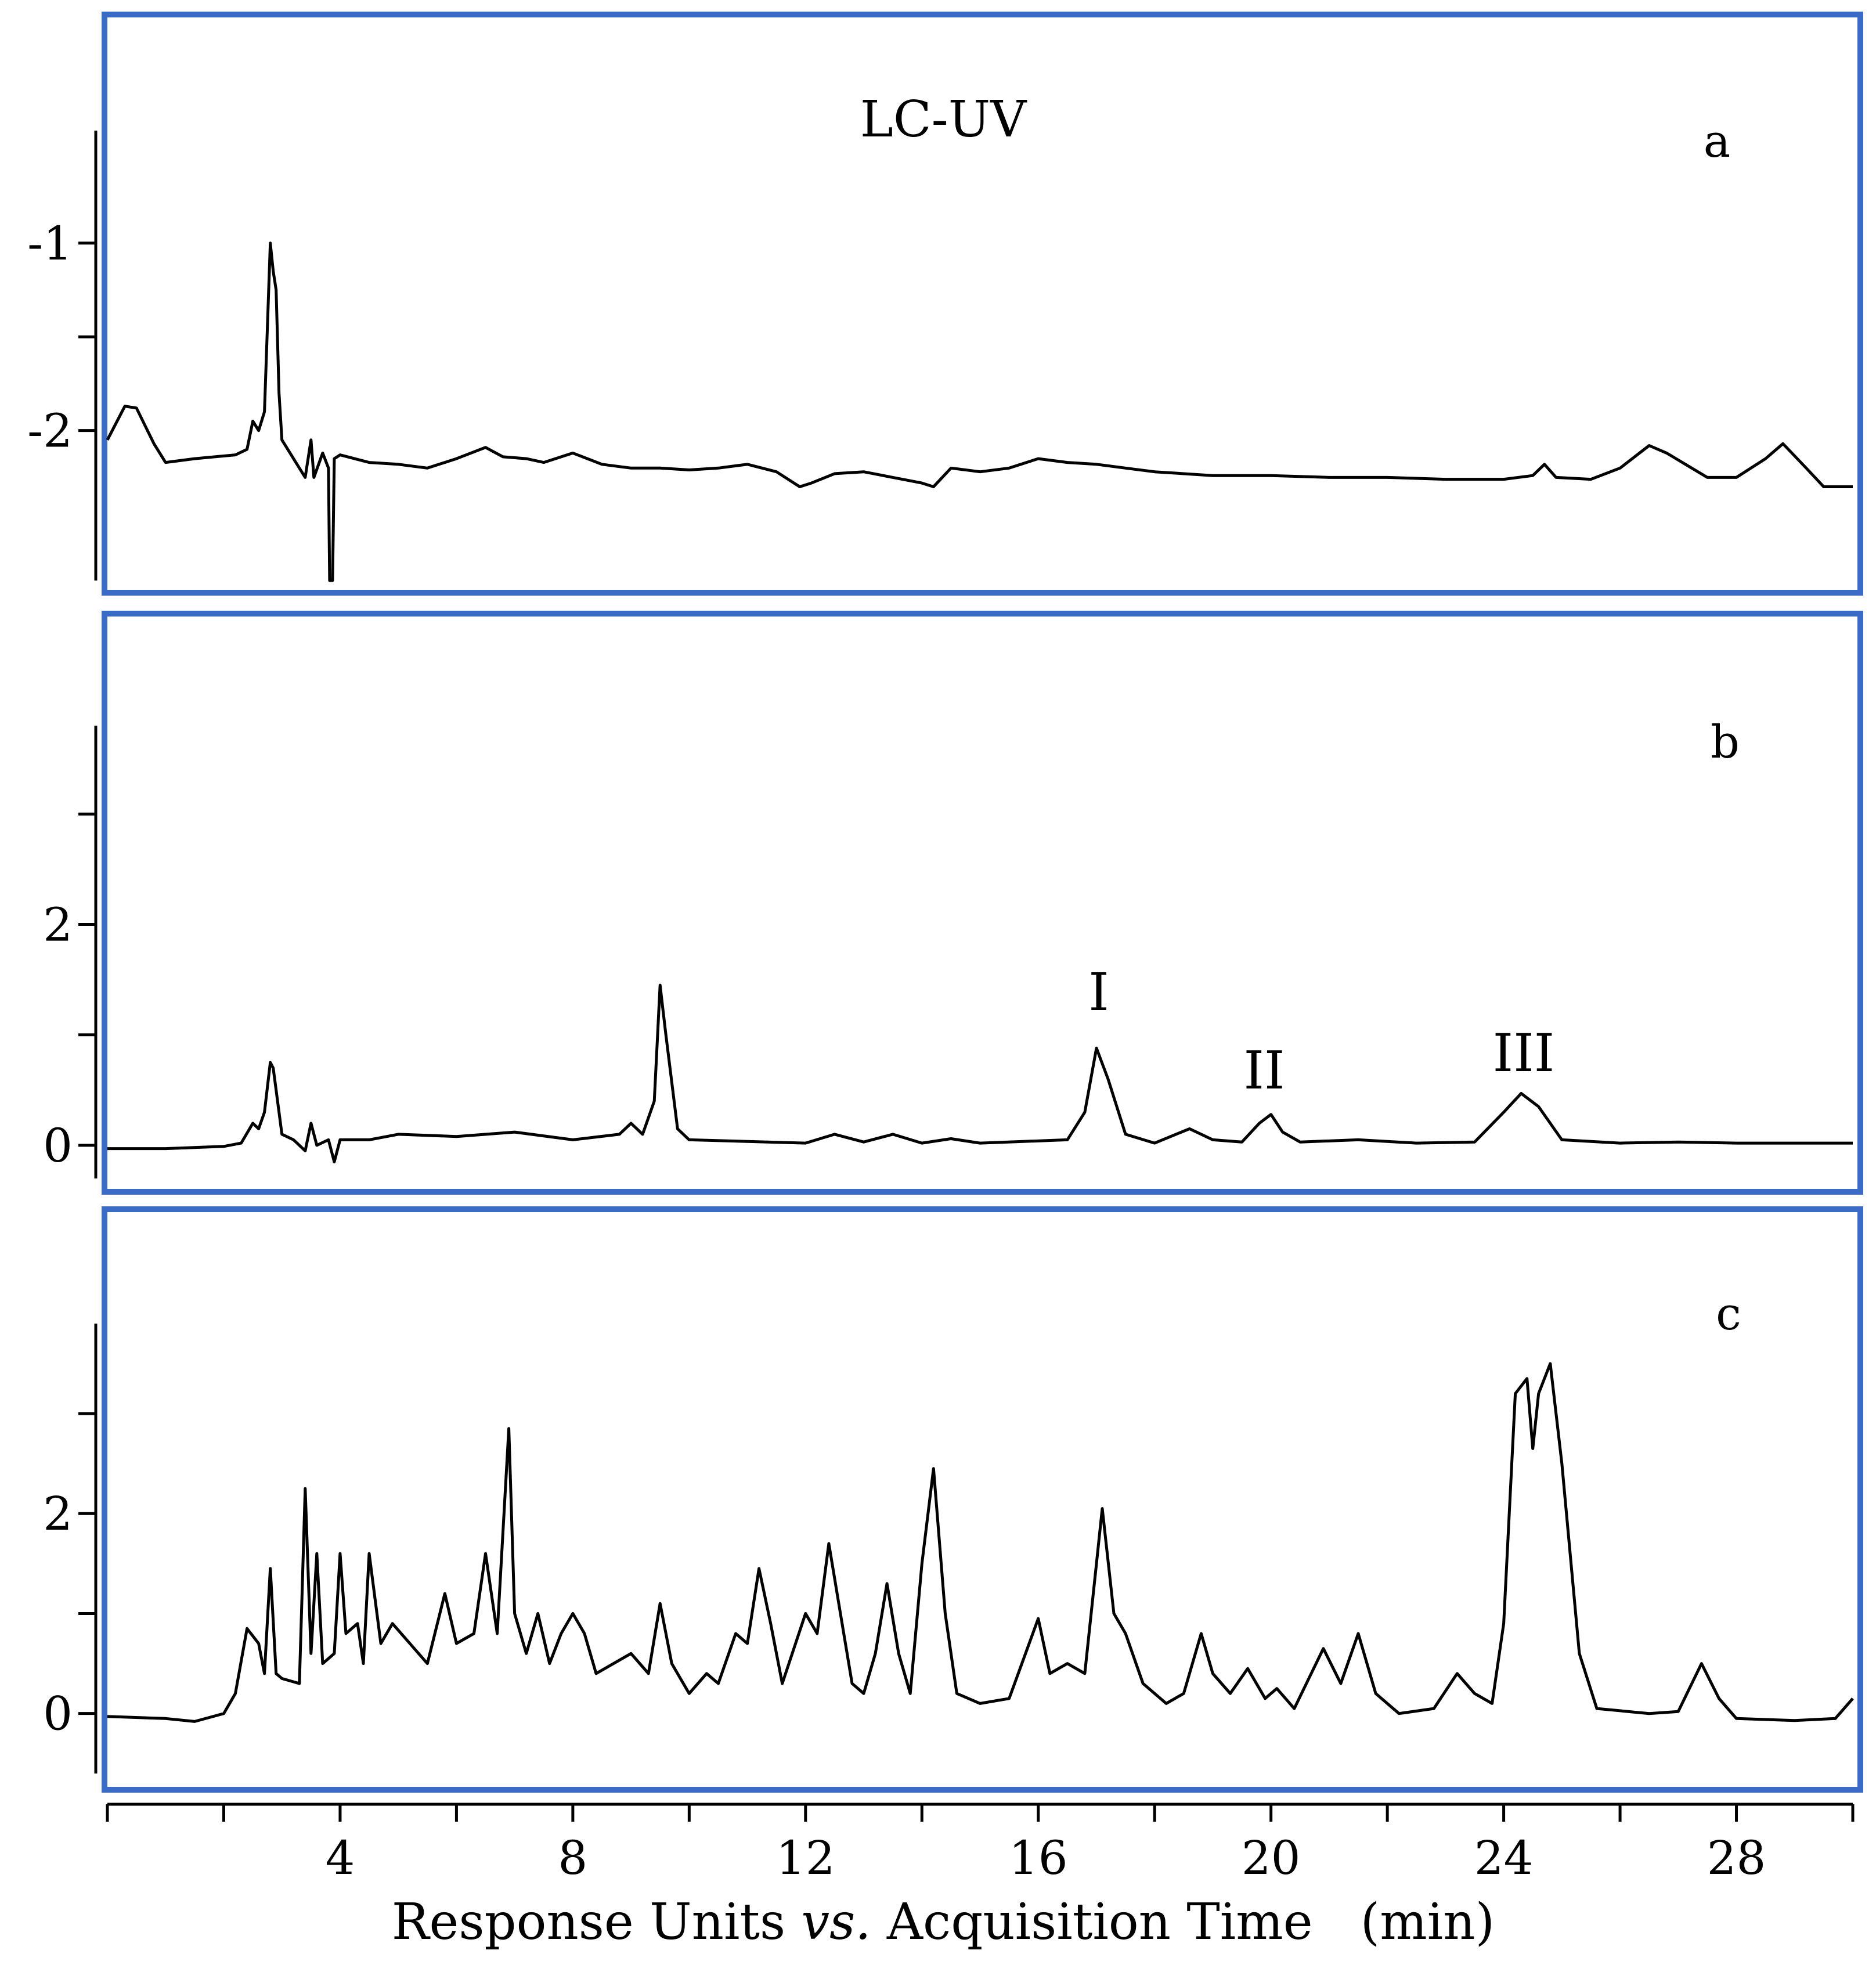 The height and width of the screenshot is (1979, 1876). What do you see at coordinates (1524, 1053) in the screenshot?
I see `peak-label-iii: III` at bounding box center [1524, 1053].